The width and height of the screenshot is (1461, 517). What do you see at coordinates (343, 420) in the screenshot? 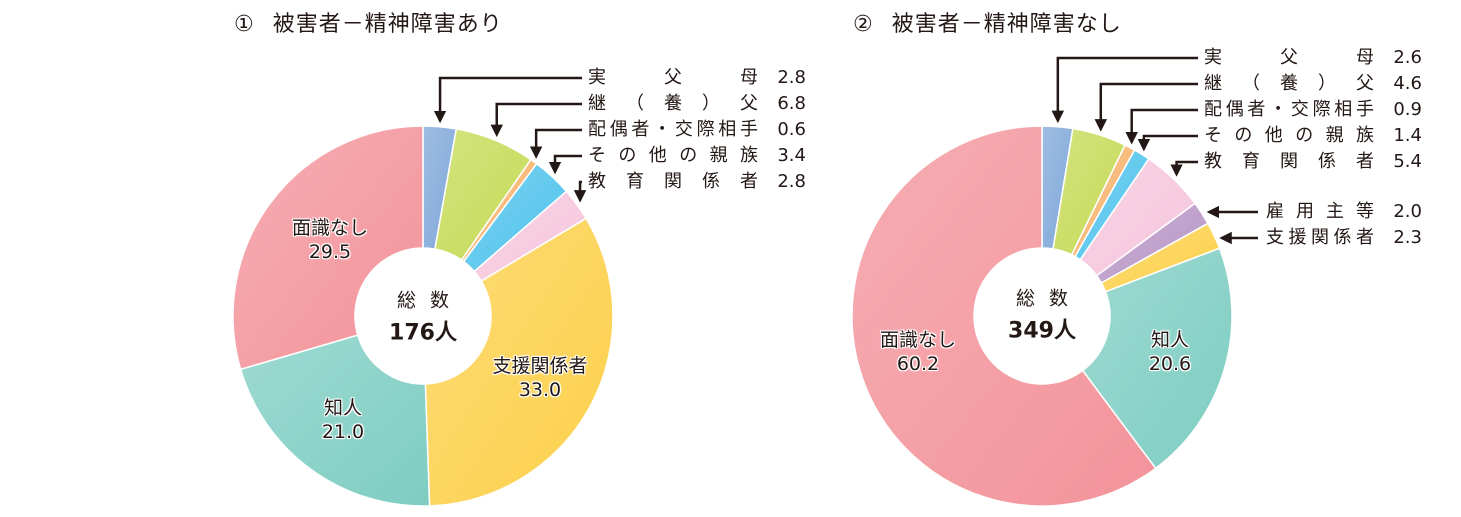
I see `chart1-label-acquaintance: 知人 21.0` at bounding box center [343, 420].